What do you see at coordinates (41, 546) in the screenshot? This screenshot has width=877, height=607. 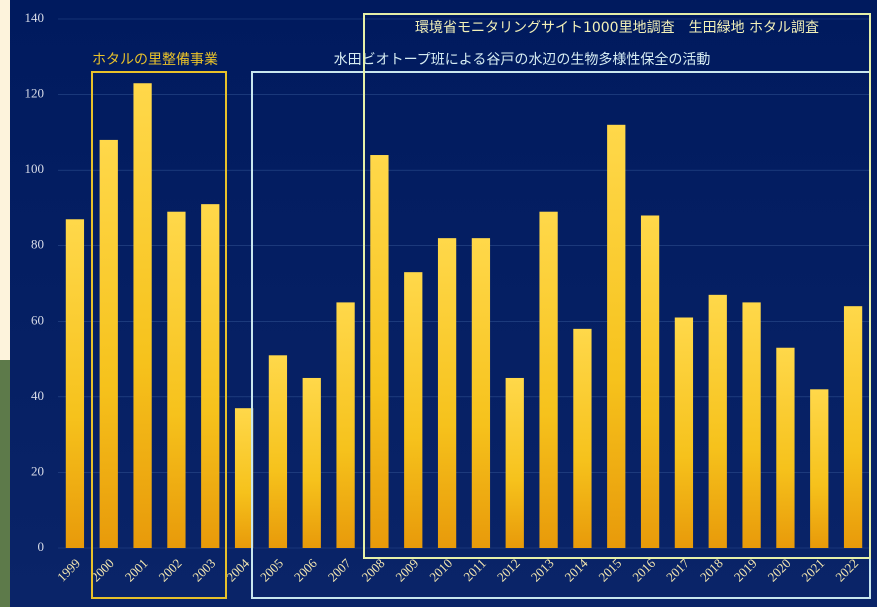 I see `y-tick-label: 0` at bounding box center [41, 546].